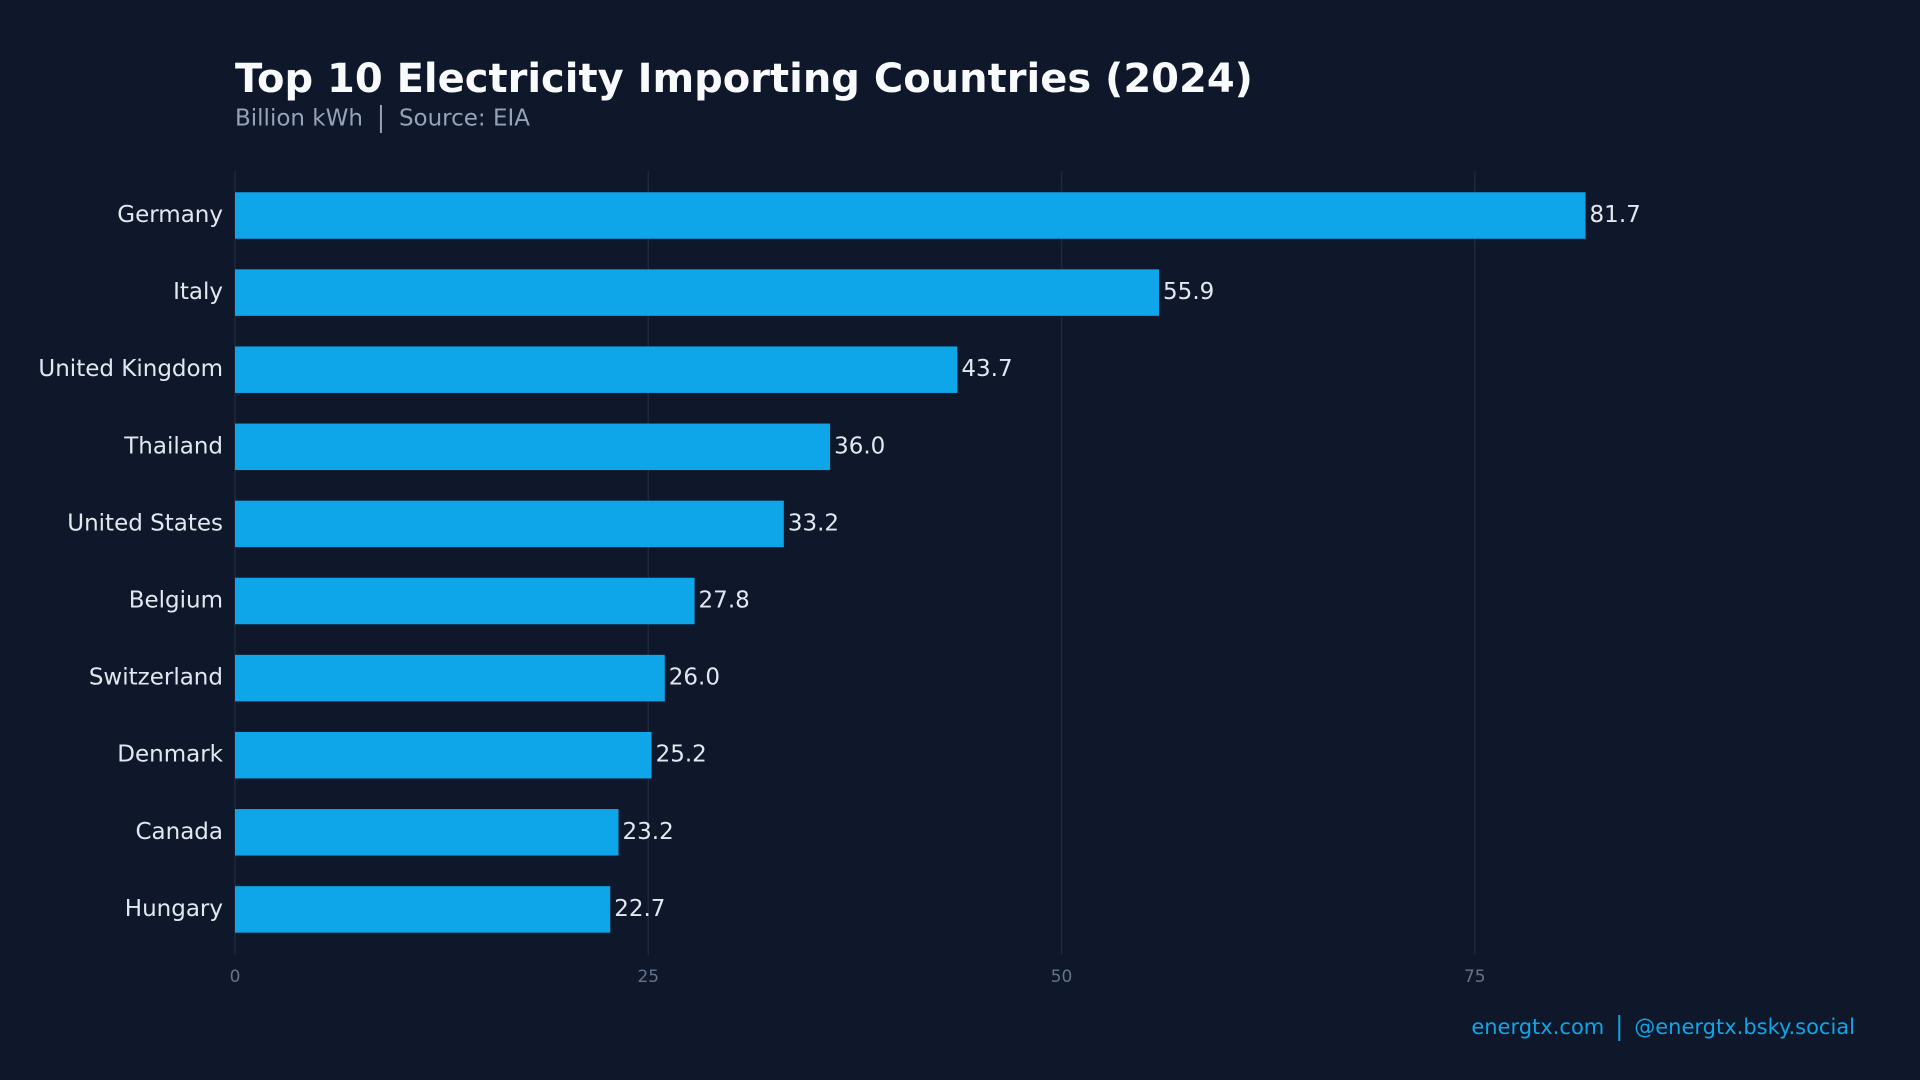 Image resolution: width=1920 pixels, height=1080 pixels. Describe the element at coordinates (1744, 1027) in the screenshot. I see `footer-handle: @energtx.bsky.social` at that location.